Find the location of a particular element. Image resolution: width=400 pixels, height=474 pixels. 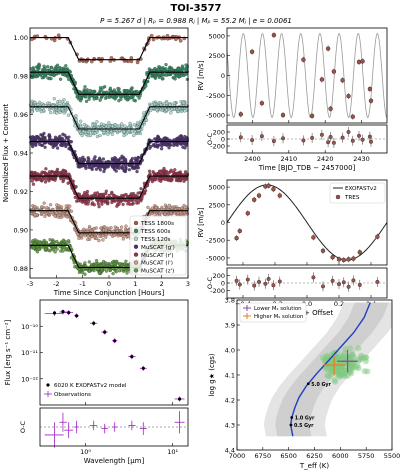

rv-phase-legend-marker is located at coordinates (338, 197).